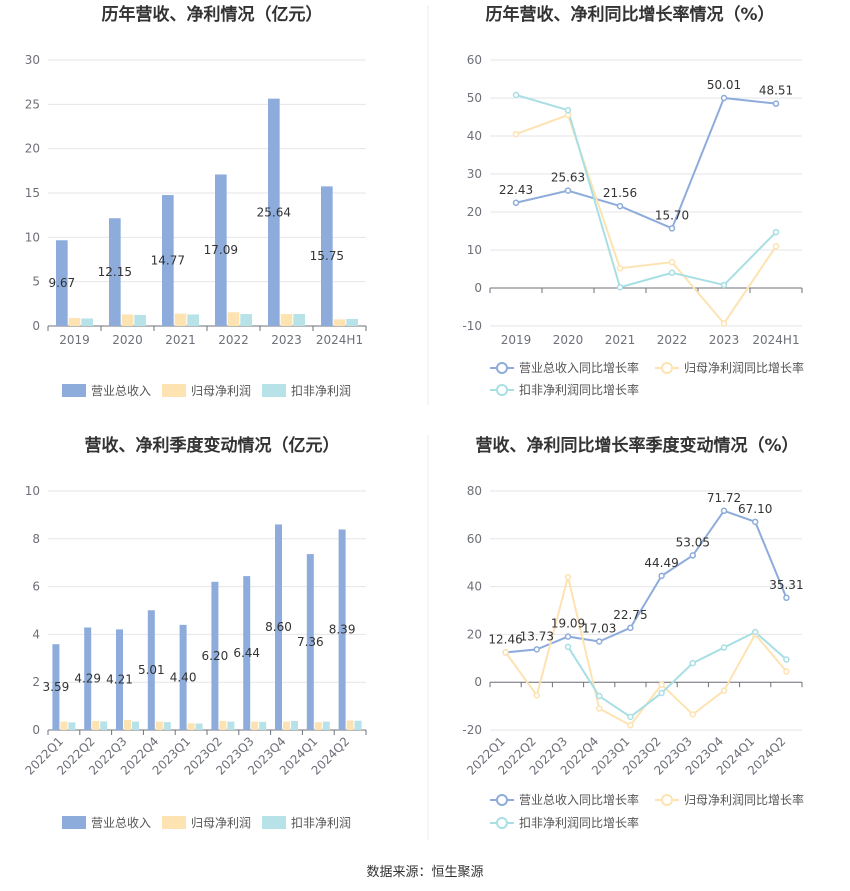  I want to click on y-tick-label: 8, so click(36, 539).